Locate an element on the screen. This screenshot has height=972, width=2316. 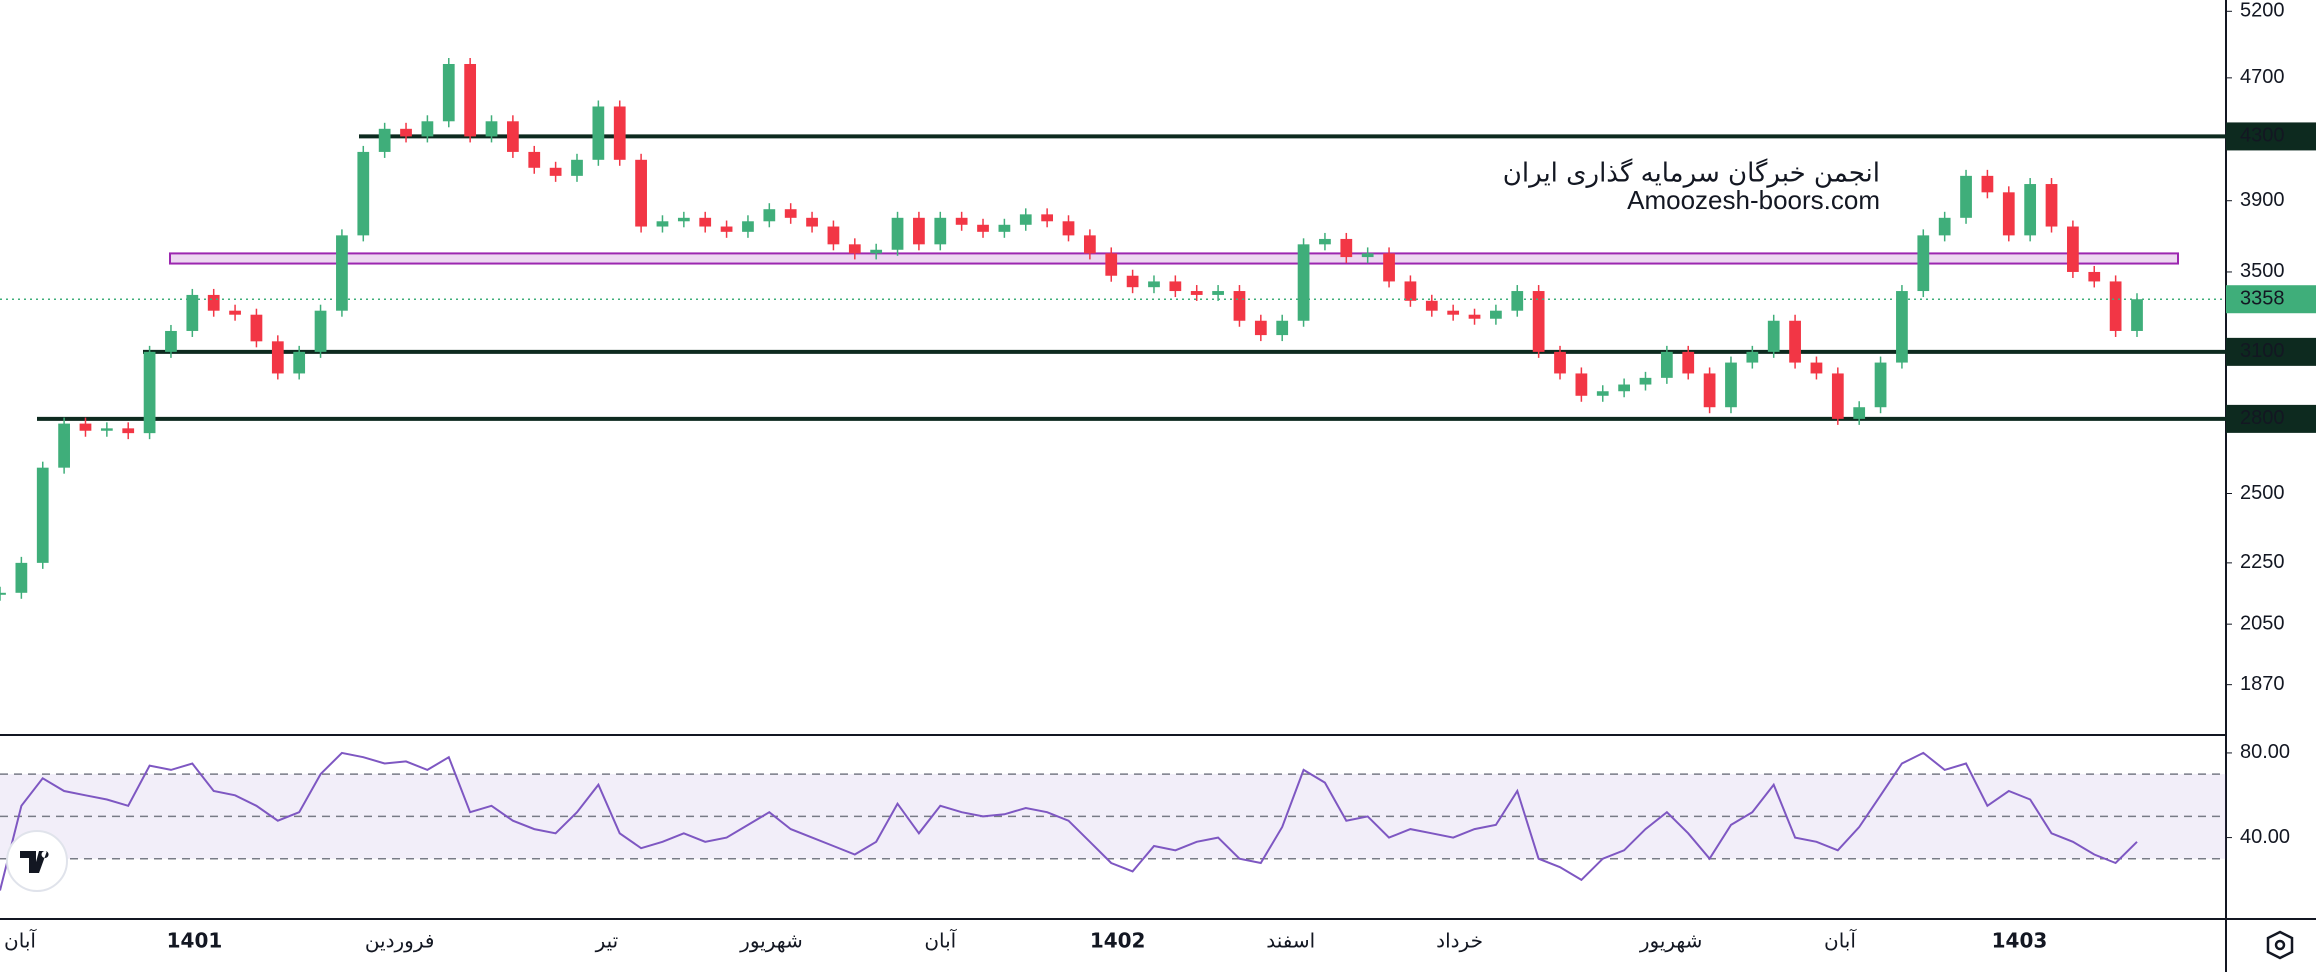
gear is located at coordinates (2280, 945).